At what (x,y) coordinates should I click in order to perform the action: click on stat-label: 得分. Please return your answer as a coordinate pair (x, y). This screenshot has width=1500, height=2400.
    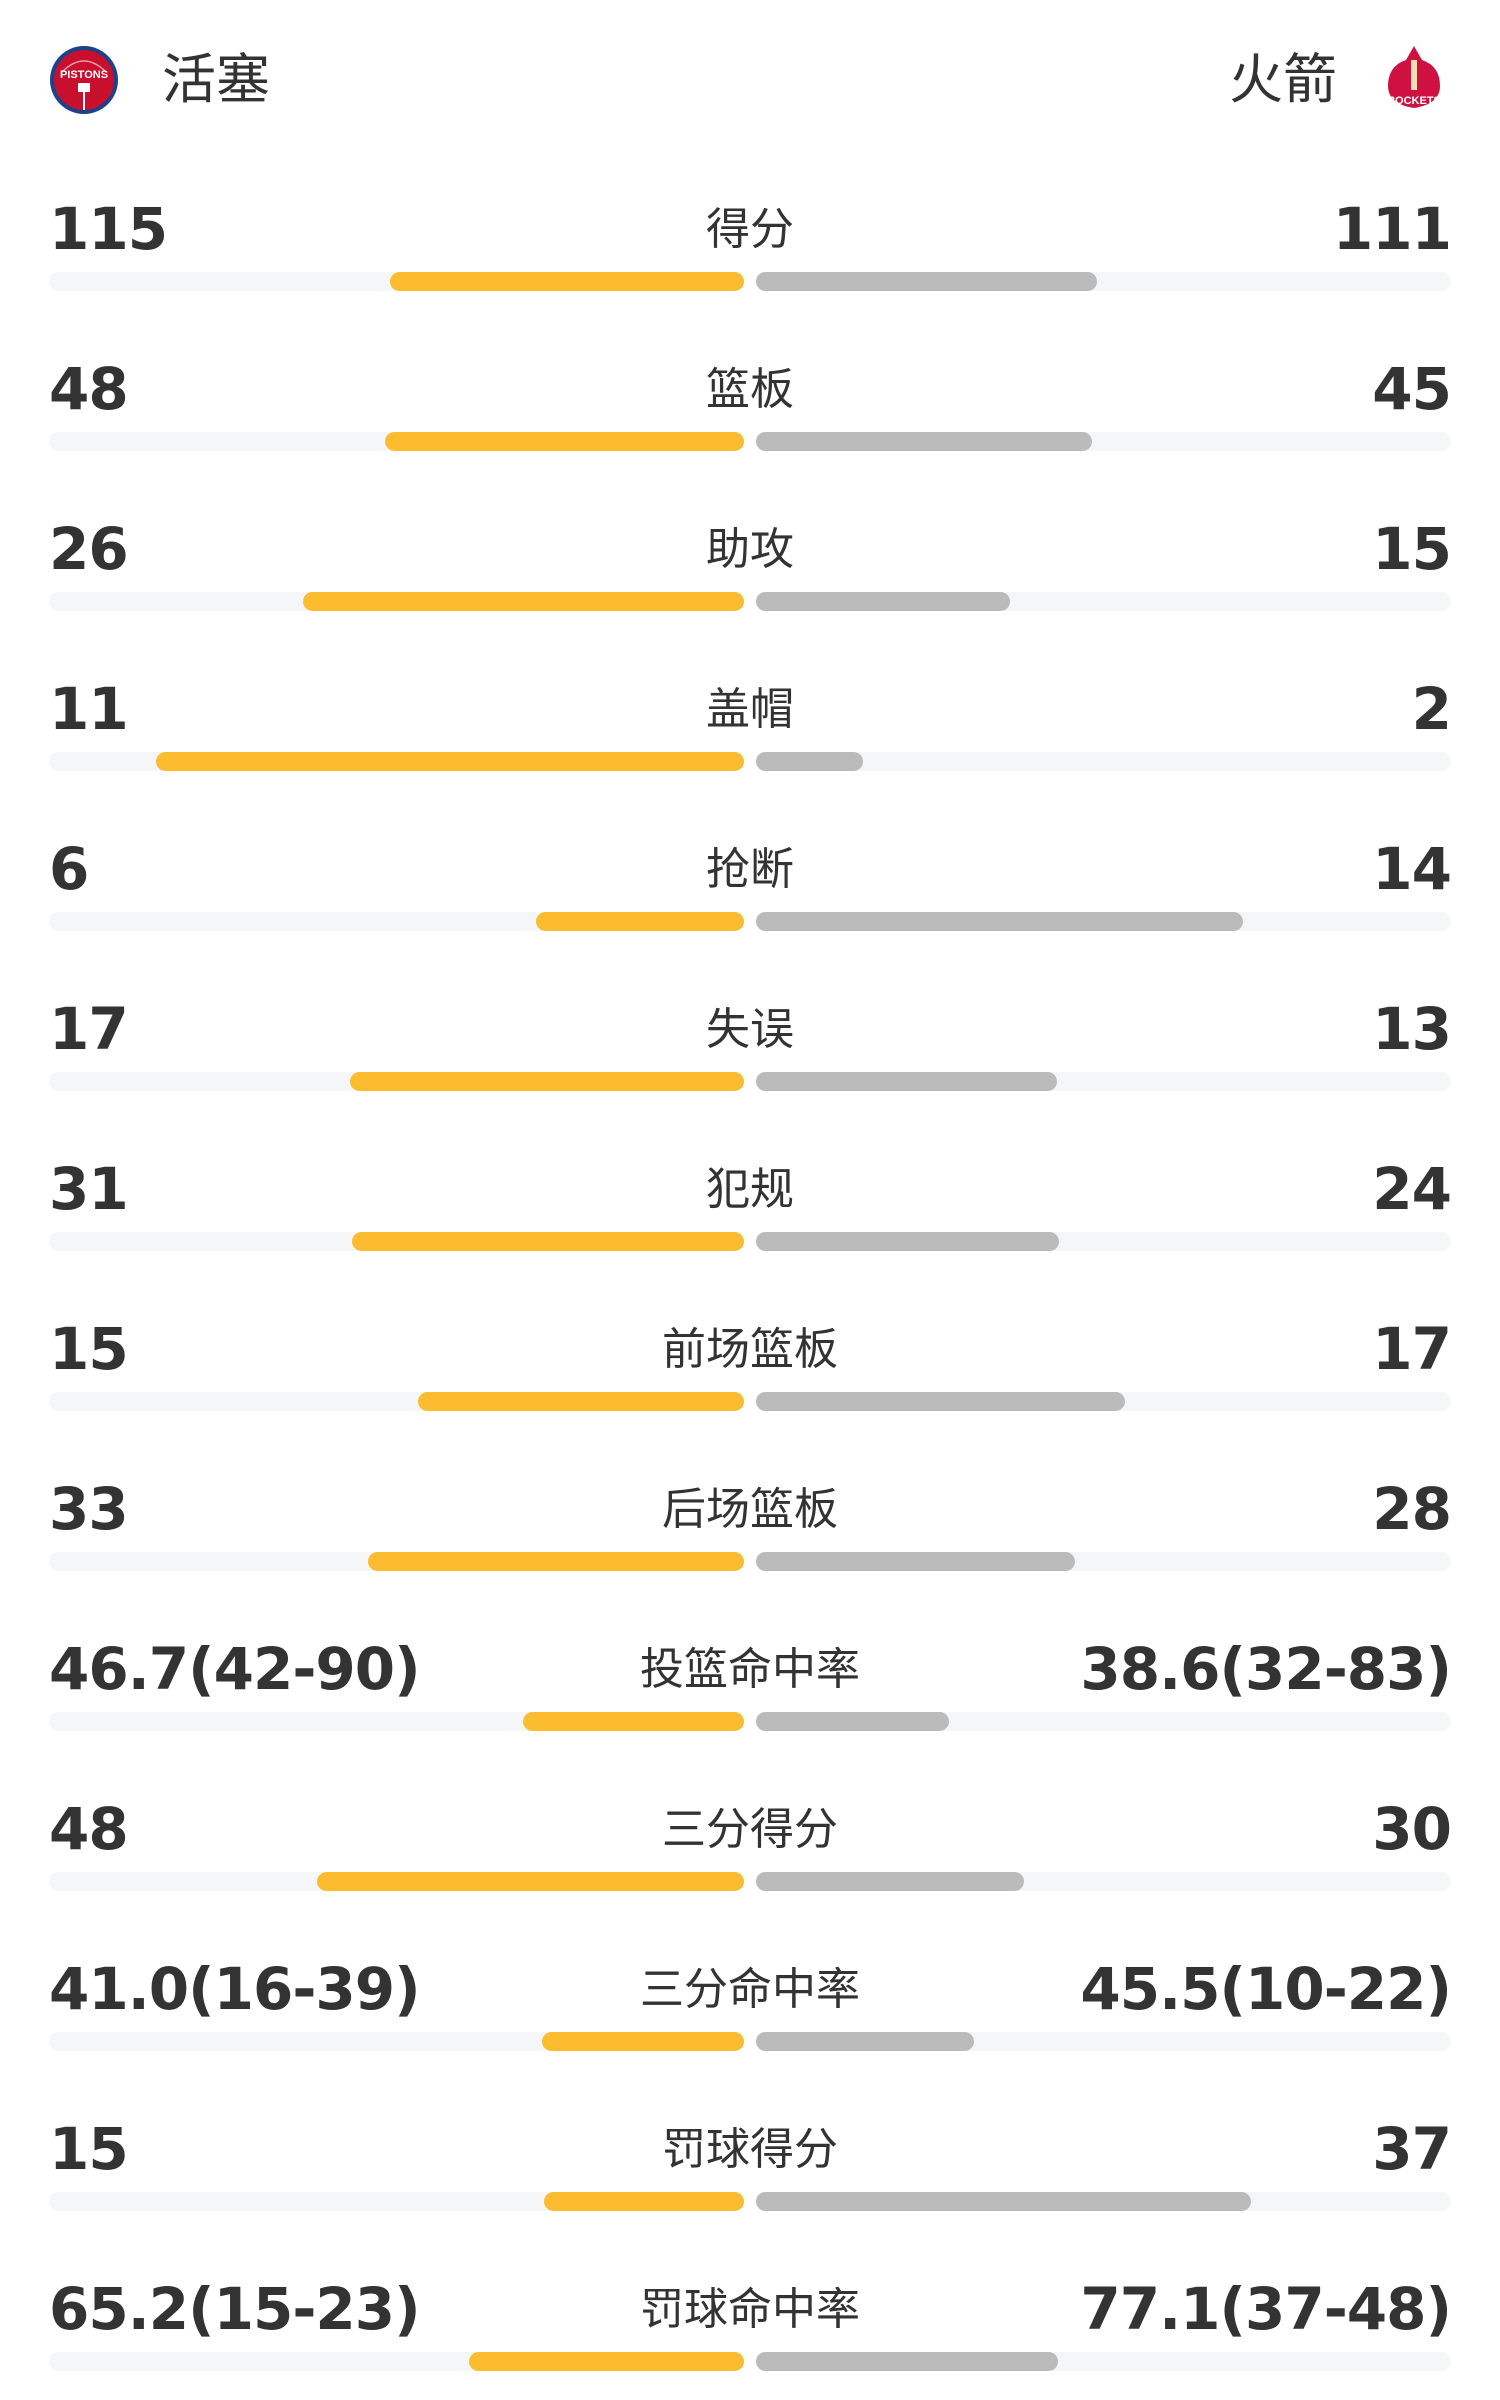
    Looking at the image, I should click on (750, 229).